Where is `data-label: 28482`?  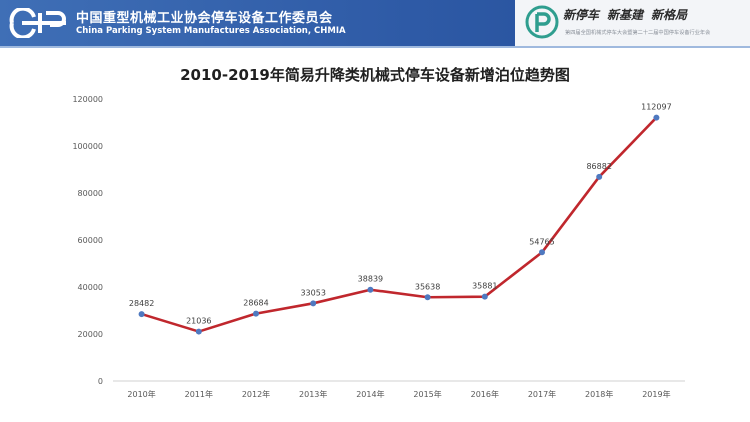 data-label: 28482 is located at coordinates (141, 303).